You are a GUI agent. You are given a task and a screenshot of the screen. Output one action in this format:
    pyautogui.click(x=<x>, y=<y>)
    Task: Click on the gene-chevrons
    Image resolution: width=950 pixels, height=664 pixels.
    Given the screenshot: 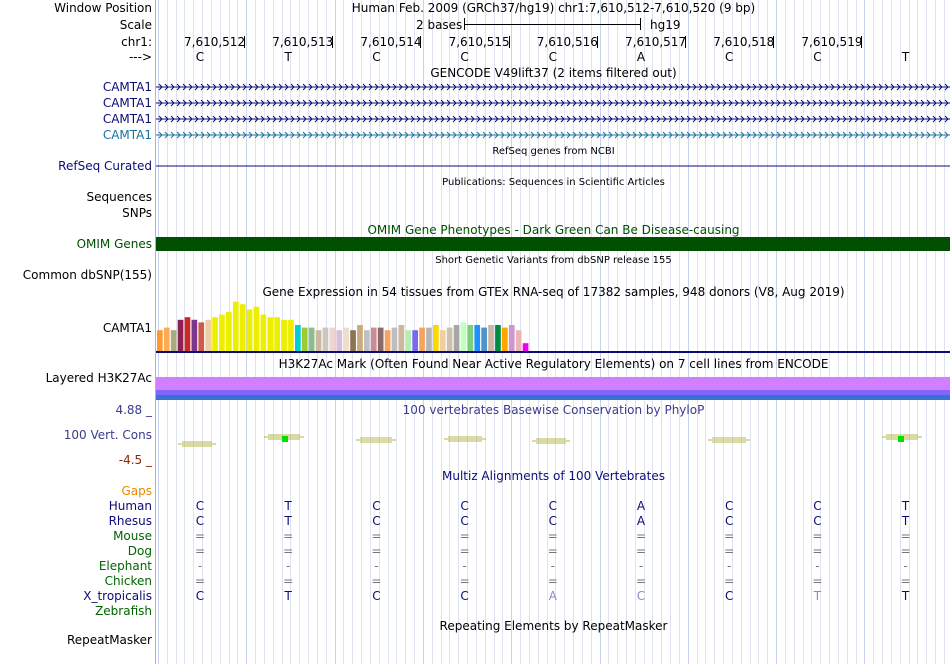 What is the action you would take?
    pyautogui.click(x=553, y=87)
    